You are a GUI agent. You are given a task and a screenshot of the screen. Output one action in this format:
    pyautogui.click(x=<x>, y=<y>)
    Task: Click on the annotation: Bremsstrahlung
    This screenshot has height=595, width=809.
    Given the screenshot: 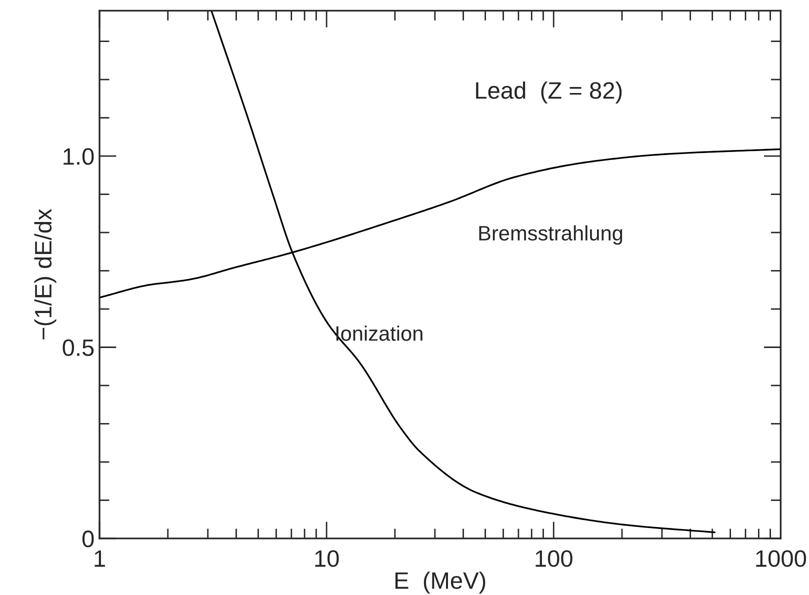 What is the action you would take?
    pyautogui.click(x=550, y=235)
    